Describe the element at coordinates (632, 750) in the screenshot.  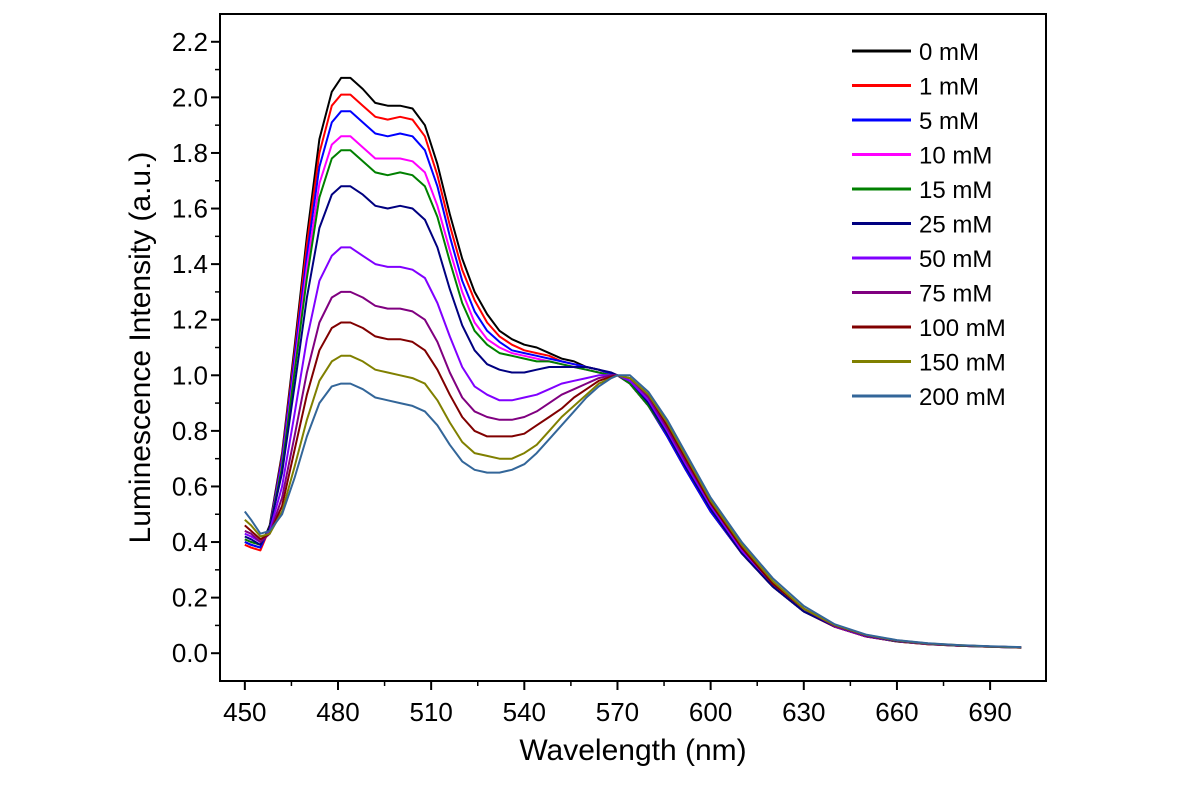
I see `x-axis-label: Wavelength (nm)` at that location.